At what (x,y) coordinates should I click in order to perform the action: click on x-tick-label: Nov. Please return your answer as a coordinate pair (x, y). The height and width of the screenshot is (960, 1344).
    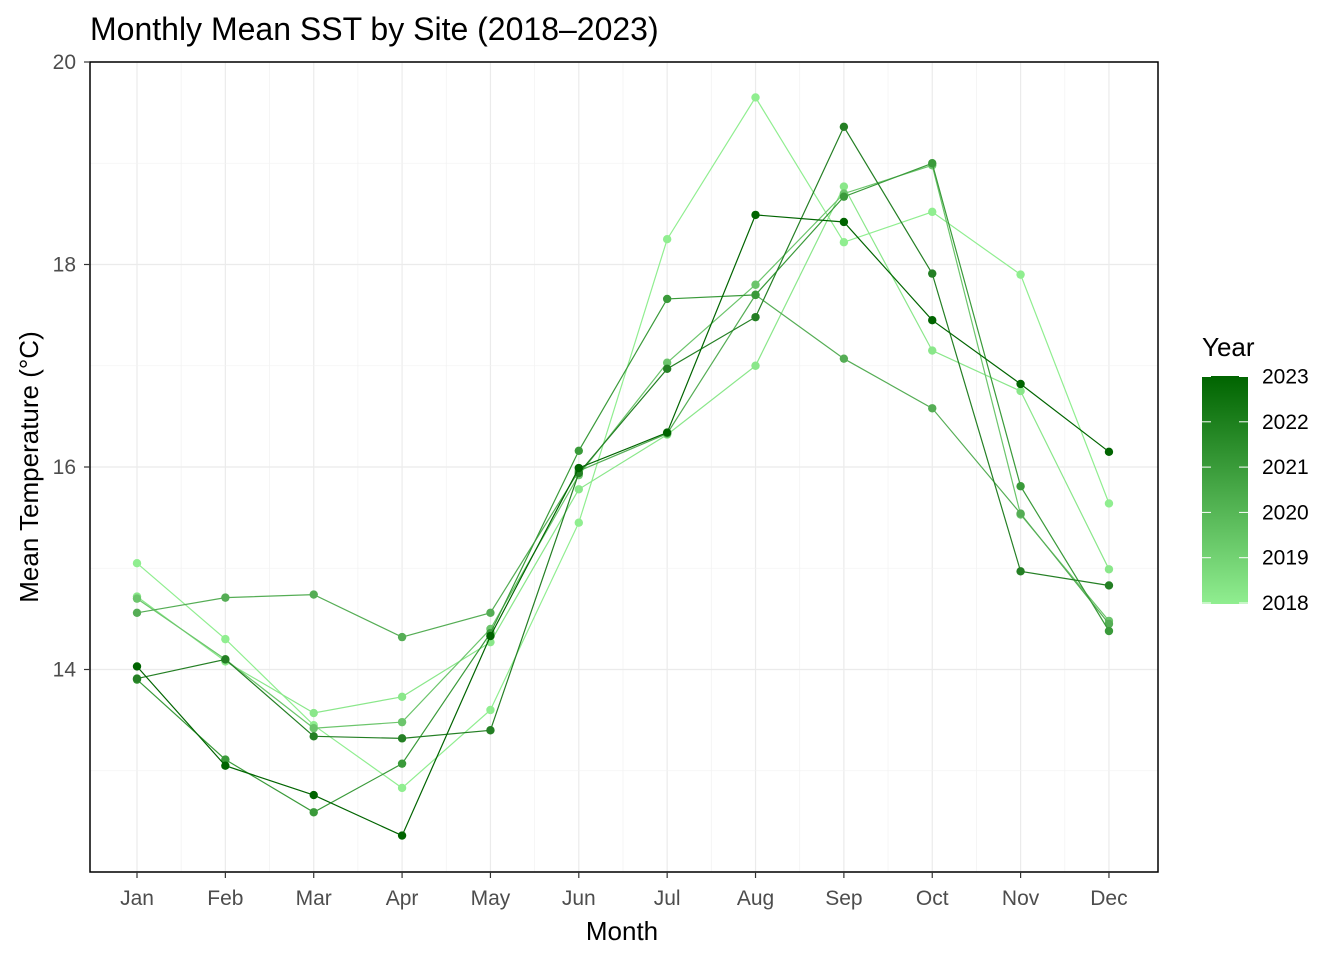
    Looking at the image, I should click on (1021, 898).